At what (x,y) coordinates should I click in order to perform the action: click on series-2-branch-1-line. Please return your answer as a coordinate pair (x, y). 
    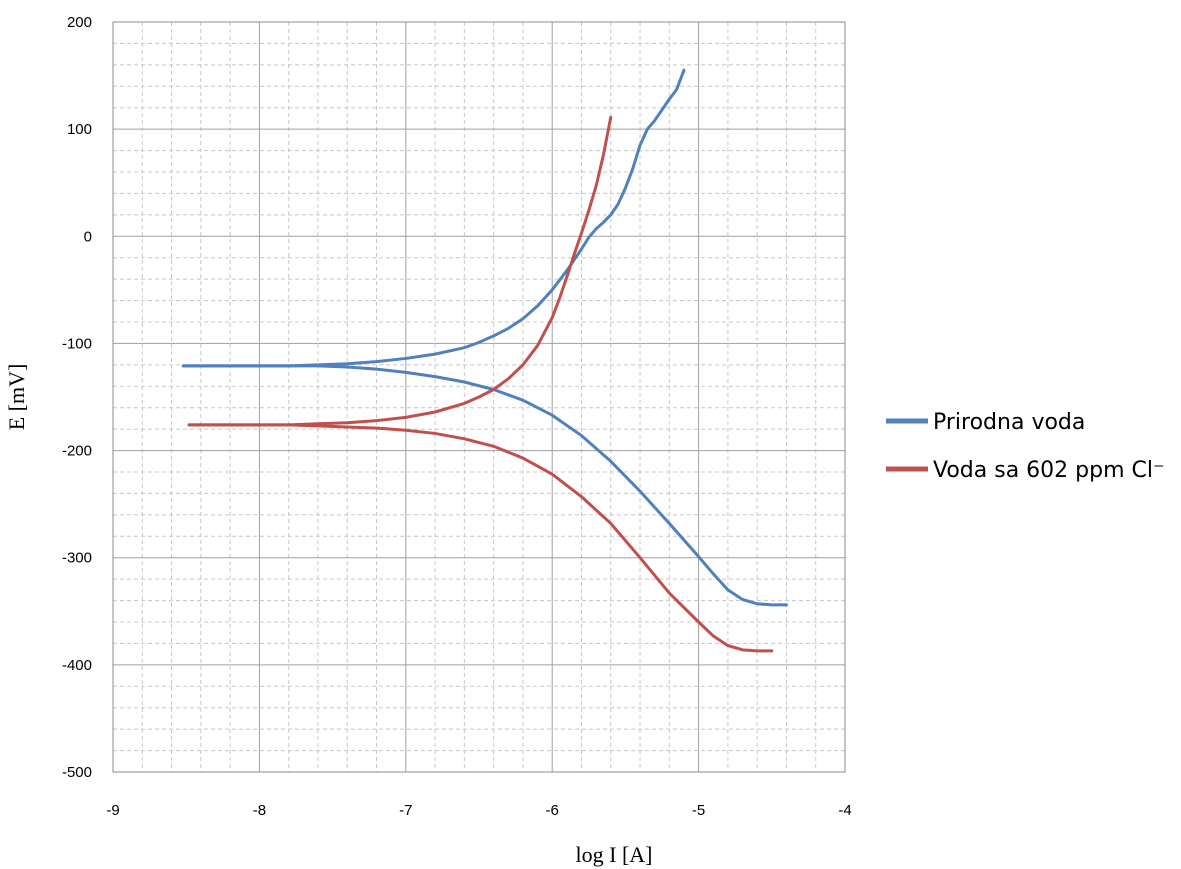
    Looking at the image, I should click on (400, 271).